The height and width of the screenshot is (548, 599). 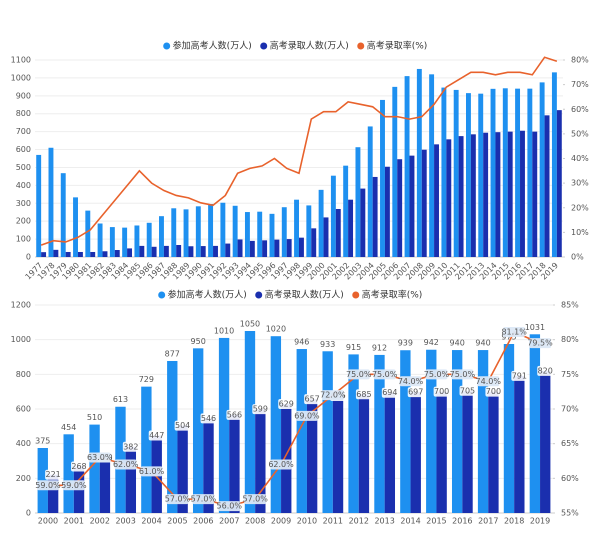 What do you see at coordinates (100, 521) in the screenshot?
I see `x-tick-label: 2002` at bounding box center [100, 521].